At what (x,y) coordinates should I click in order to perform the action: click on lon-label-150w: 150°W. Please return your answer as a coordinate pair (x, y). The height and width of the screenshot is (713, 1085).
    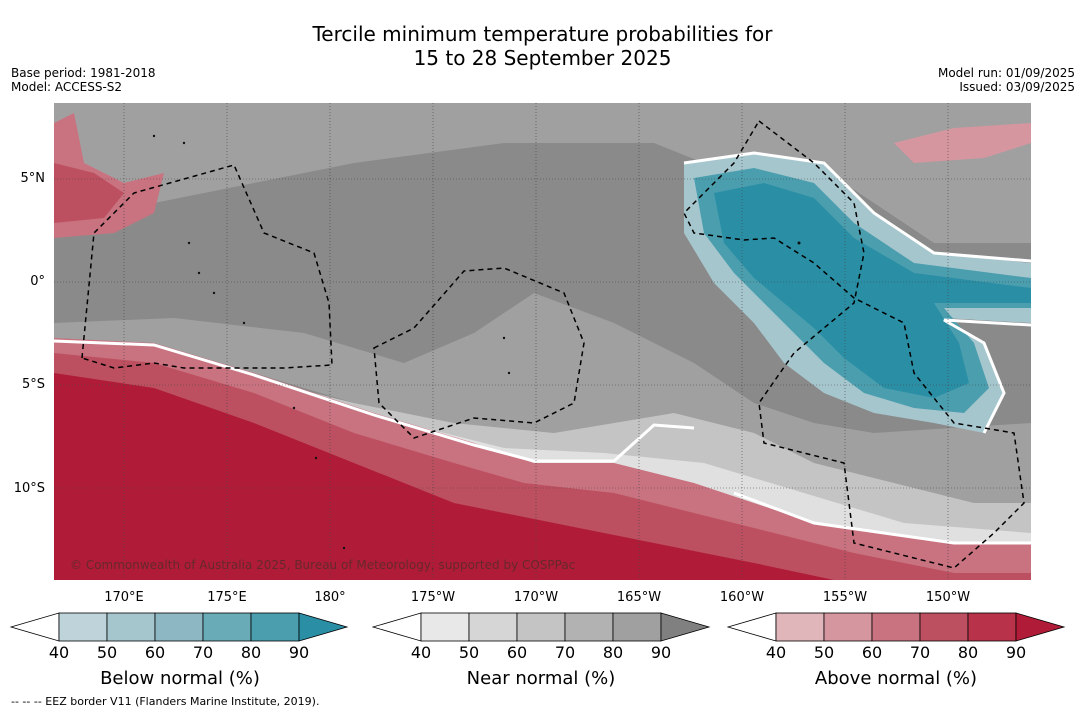
    Looking at the image, I should click on (948, 597).